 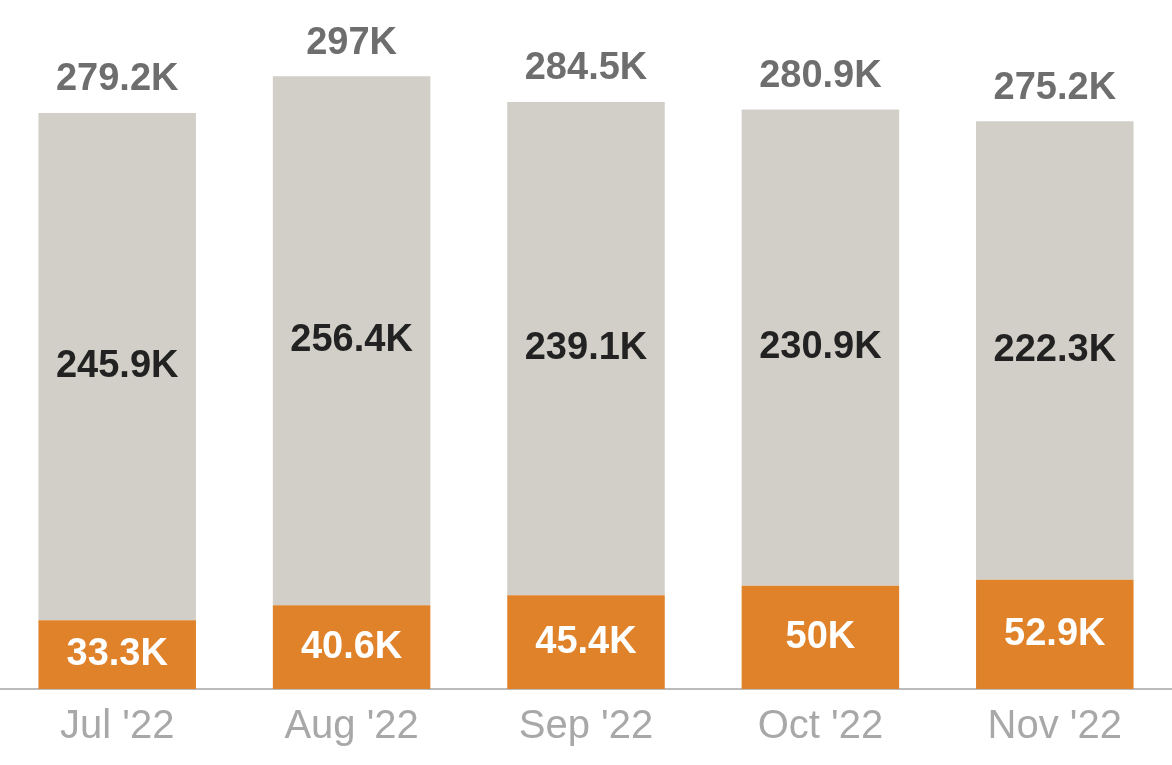 I want to click on x-tick-label: Oct '22, so click(x=820, y=724).